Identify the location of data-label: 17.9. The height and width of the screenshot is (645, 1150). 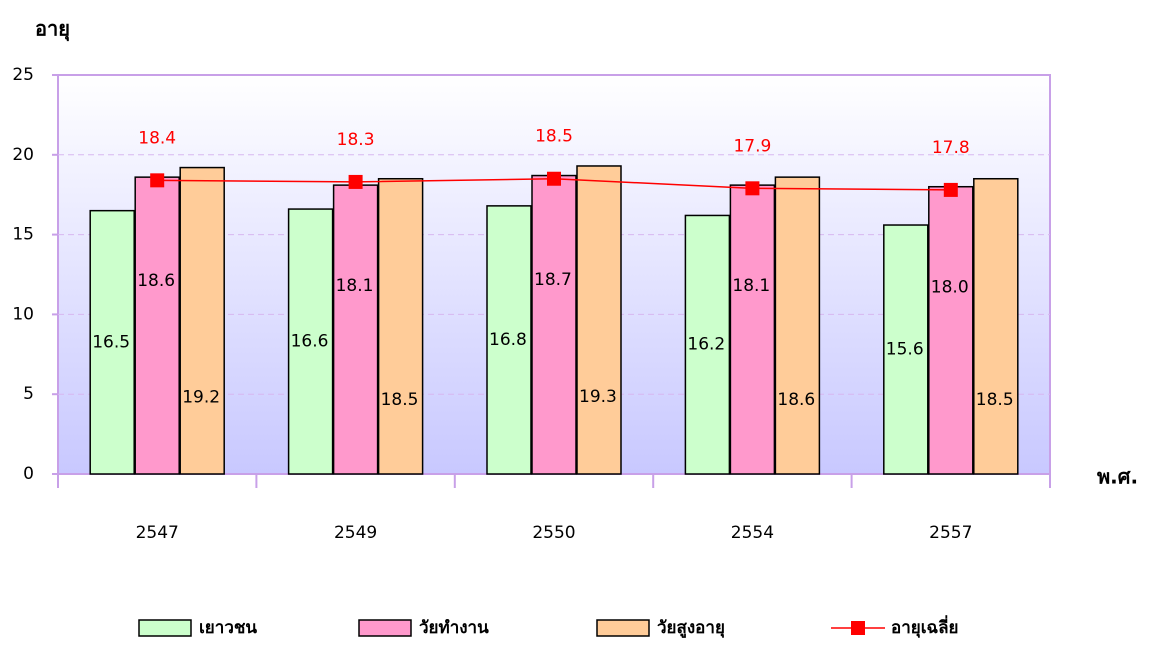
(752, 146).